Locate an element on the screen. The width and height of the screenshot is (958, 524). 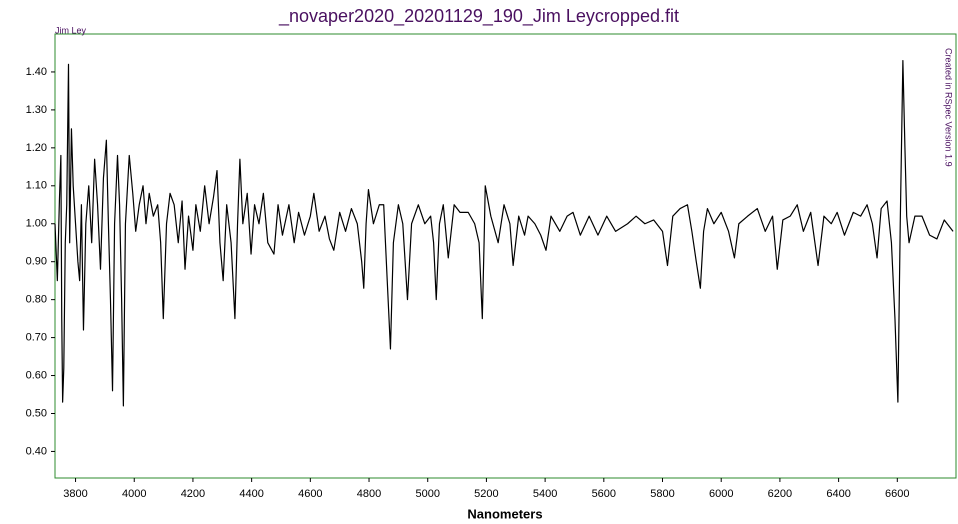
x-tick-label: 4600 is located at coordinates (310, 494).